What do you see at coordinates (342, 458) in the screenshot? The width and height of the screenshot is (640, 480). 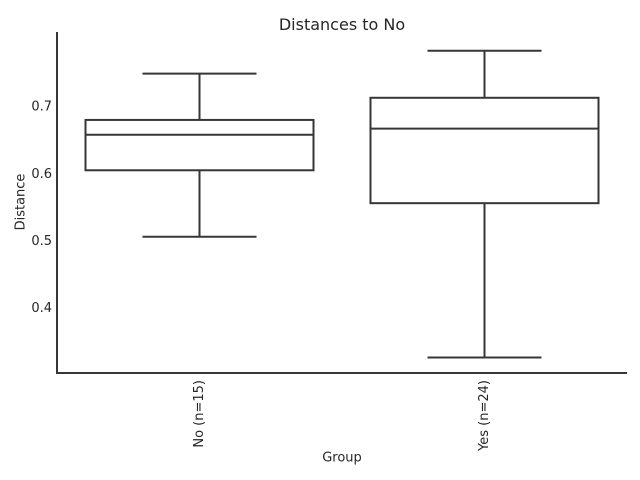 I see `x-axis-label: Group` at bounding box center [342, 458].